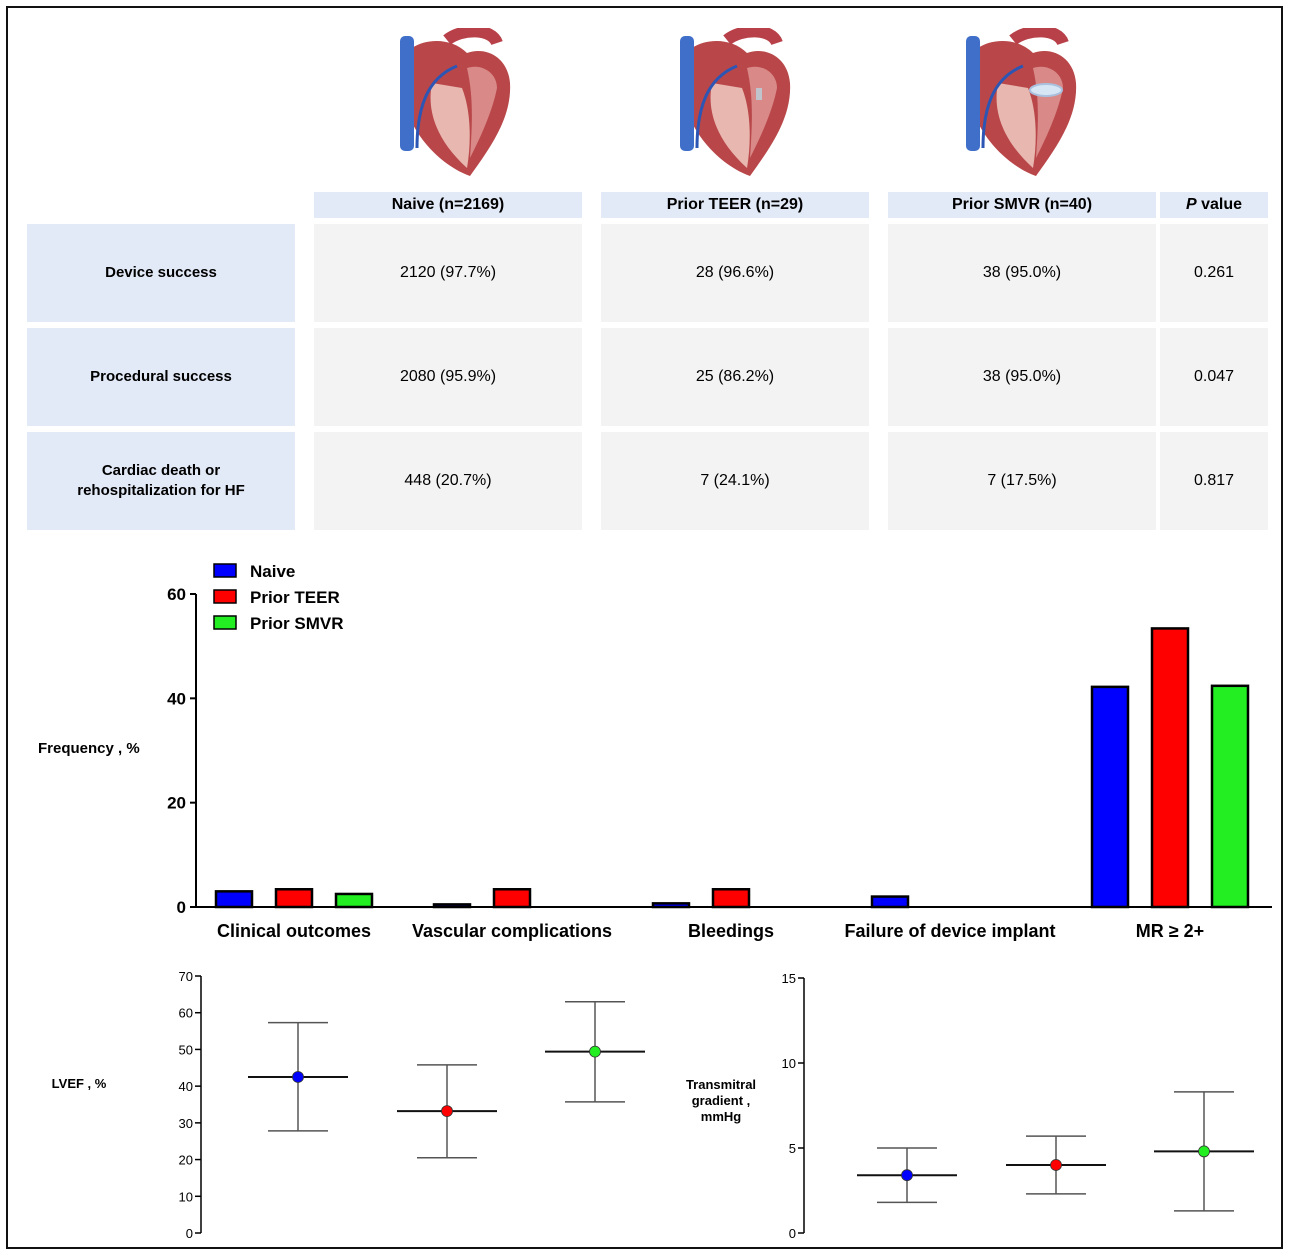  What do you see at coordinates (1022, 273) in the screenshot?
I see `cell-device-smvr: 38 (95.0%)` at bounding box center [1022, 273].